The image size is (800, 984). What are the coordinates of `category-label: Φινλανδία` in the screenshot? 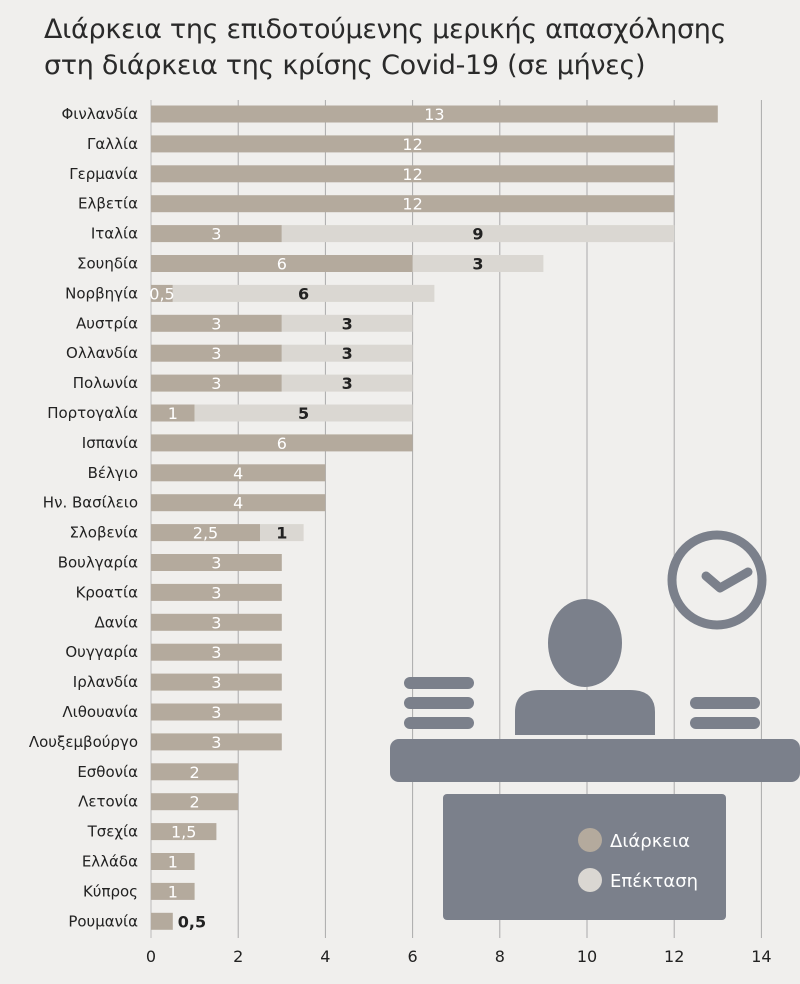 It's located at (99, 114).